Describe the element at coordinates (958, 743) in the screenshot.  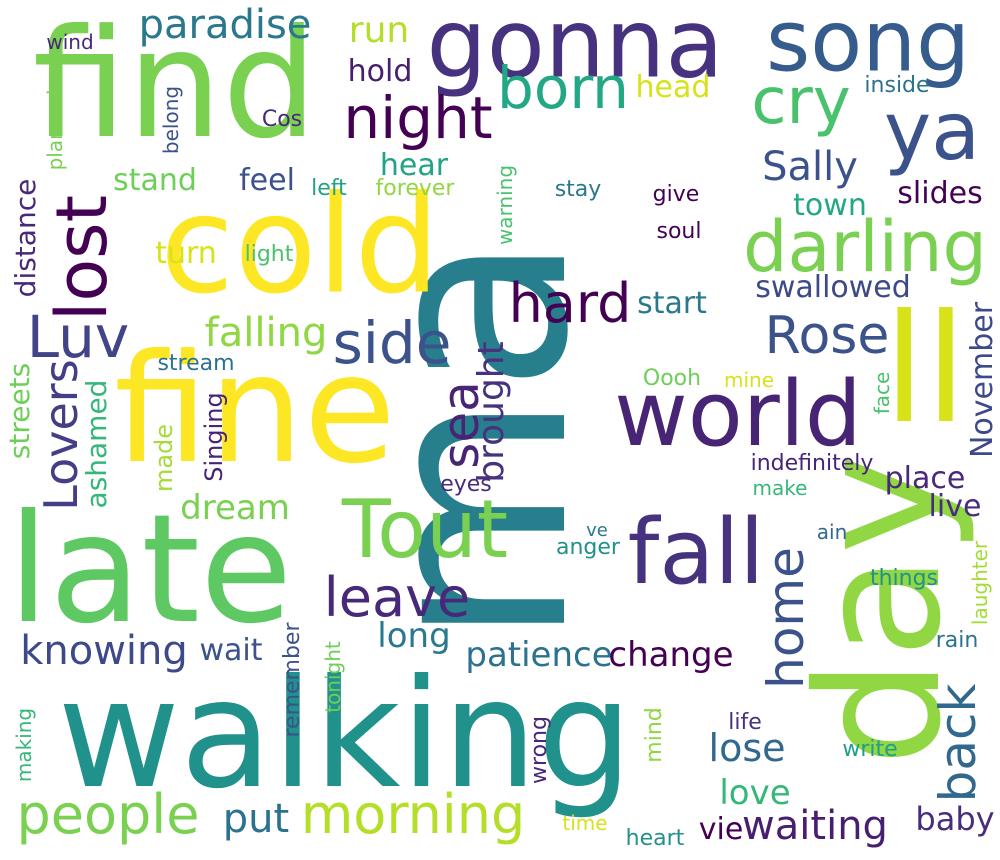
I see `word: back` at that location.